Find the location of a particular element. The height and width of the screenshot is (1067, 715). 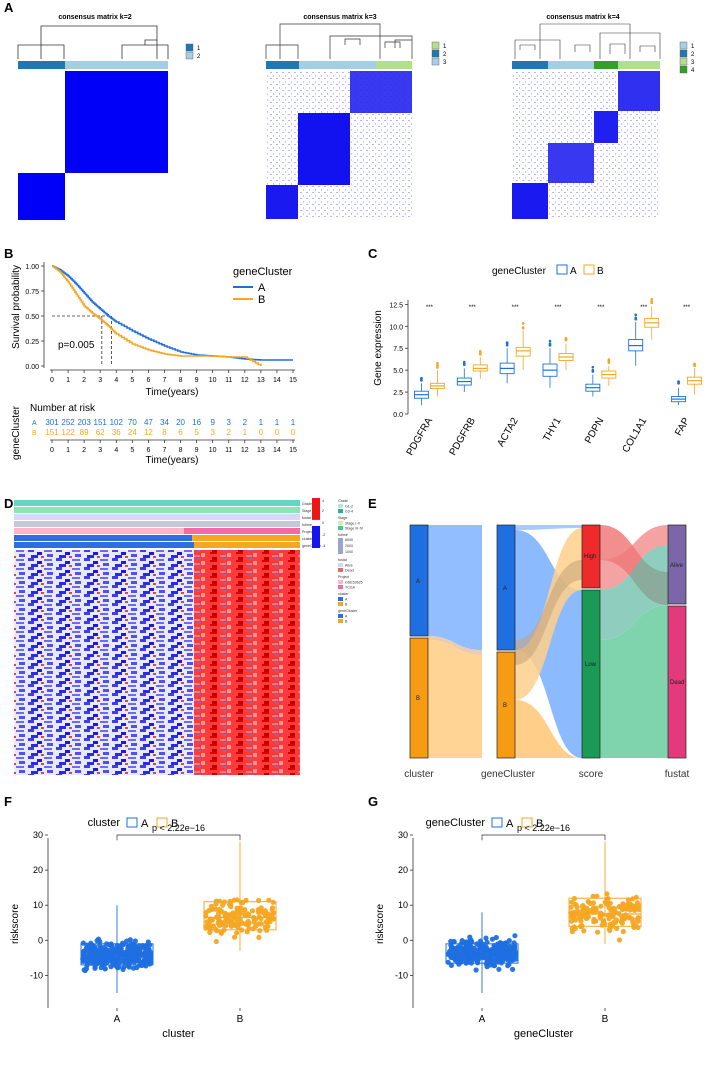

legend-item: A is located at coordinates (346, 617).